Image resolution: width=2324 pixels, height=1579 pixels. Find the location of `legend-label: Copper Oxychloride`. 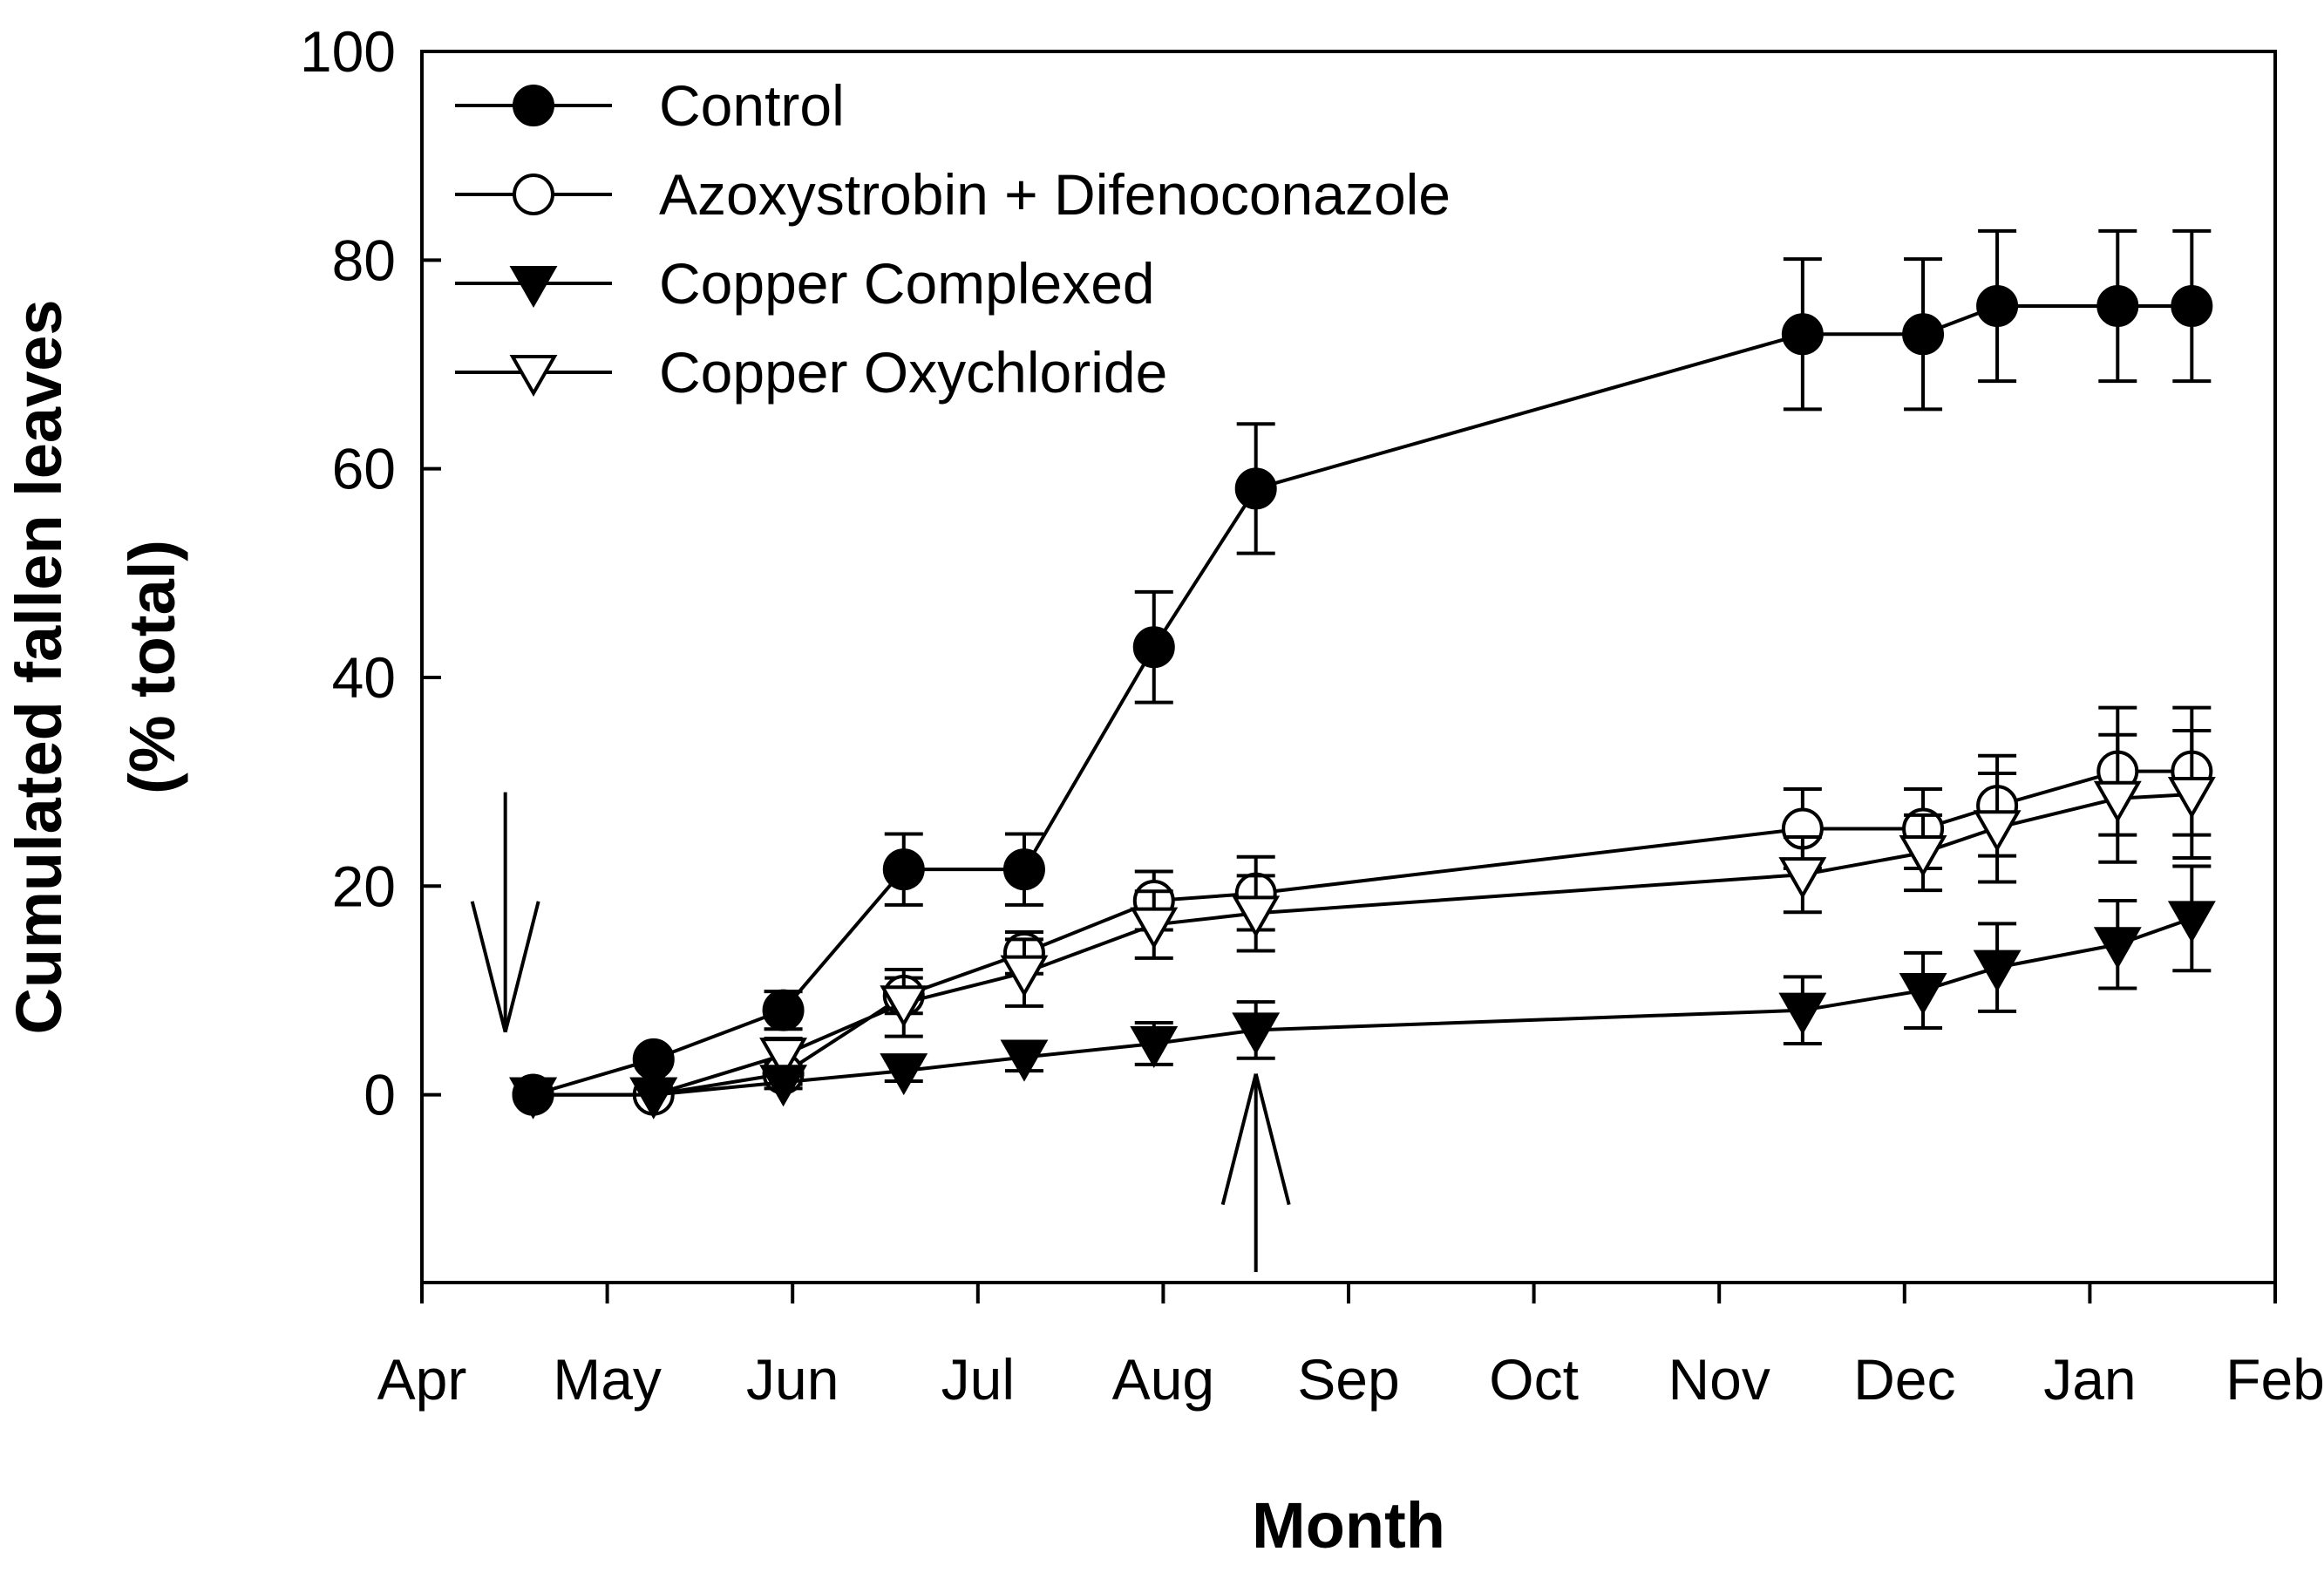

legend-label: Copper Oxychloride is located at coordinates (913, 372).